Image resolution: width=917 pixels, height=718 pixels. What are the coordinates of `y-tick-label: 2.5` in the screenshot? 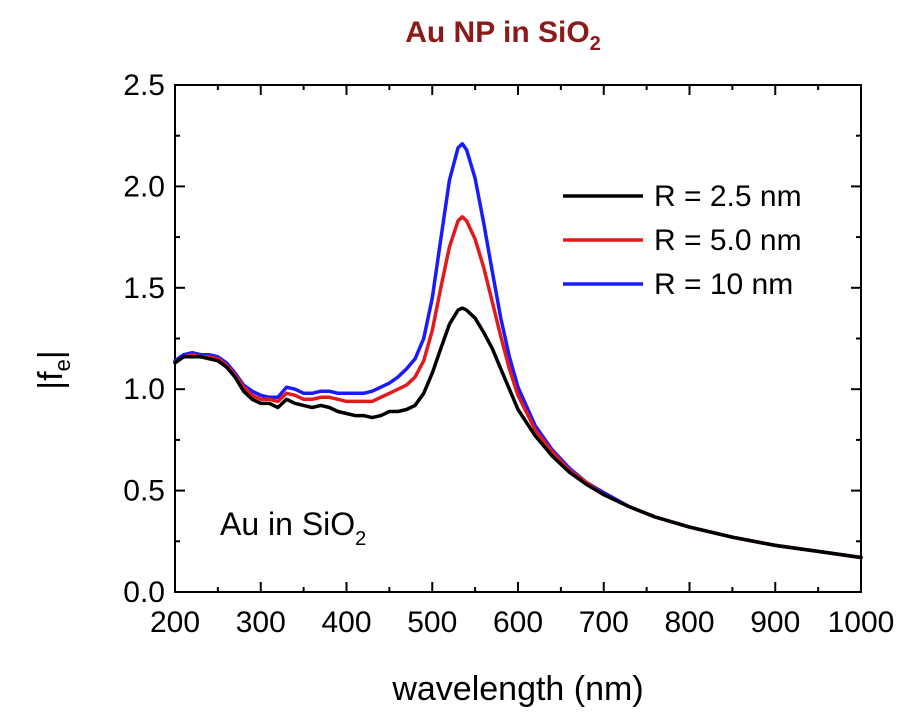 It's located at (144, 85).